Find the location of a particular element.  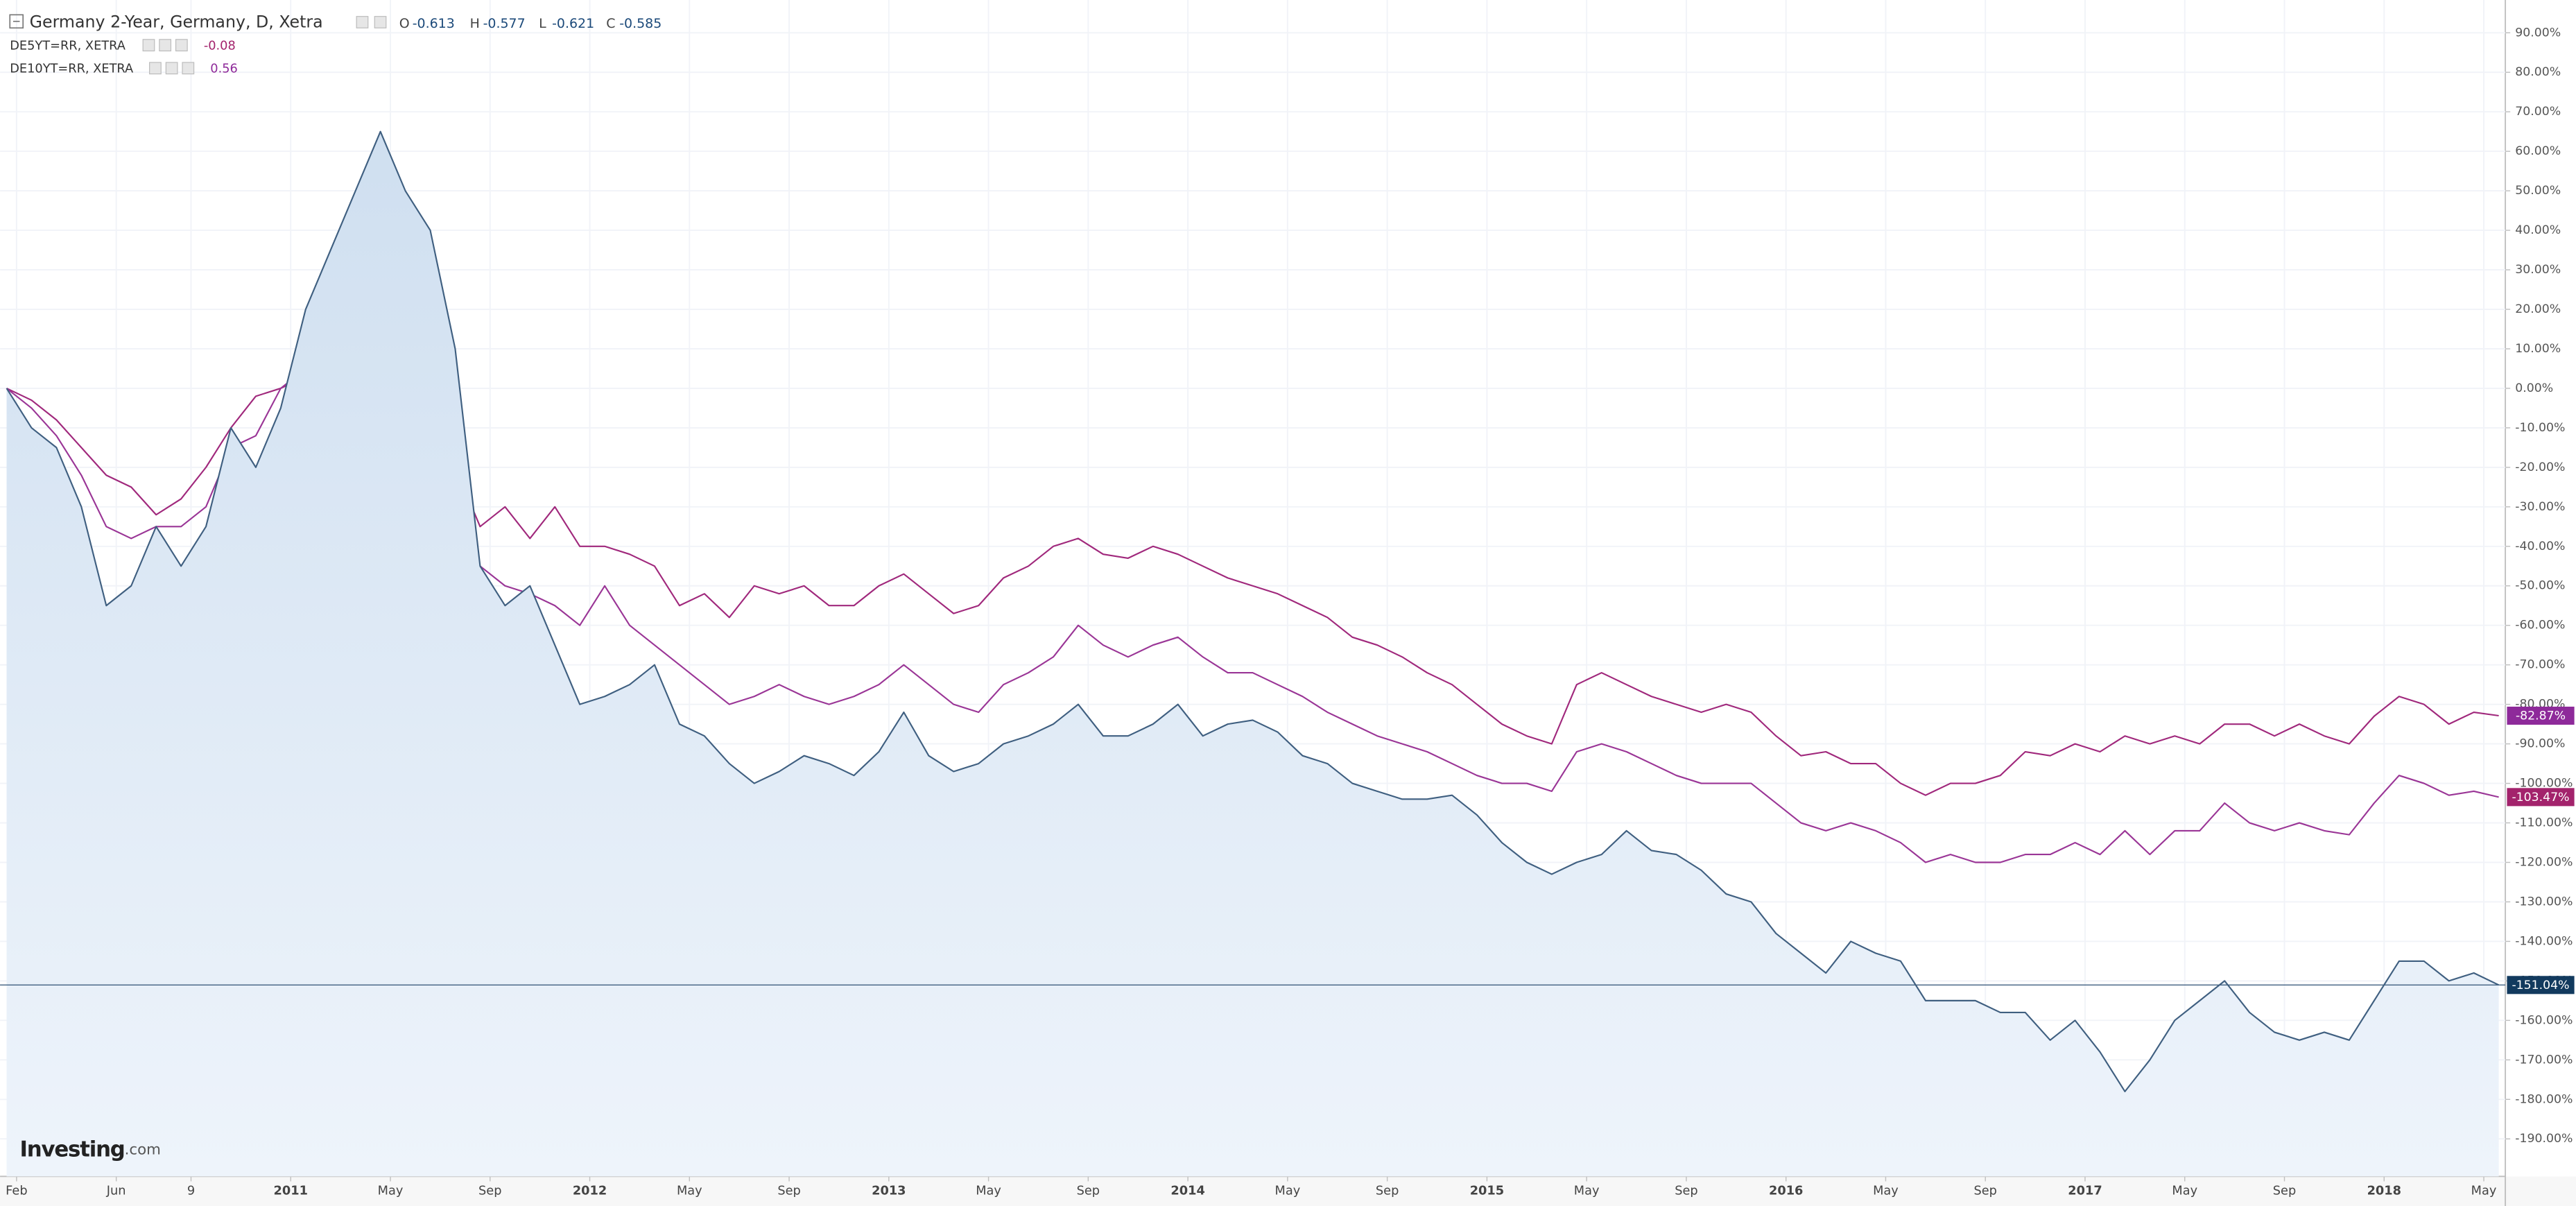

y-tick-label: -10.00% is located at coordinates (2540, 428).